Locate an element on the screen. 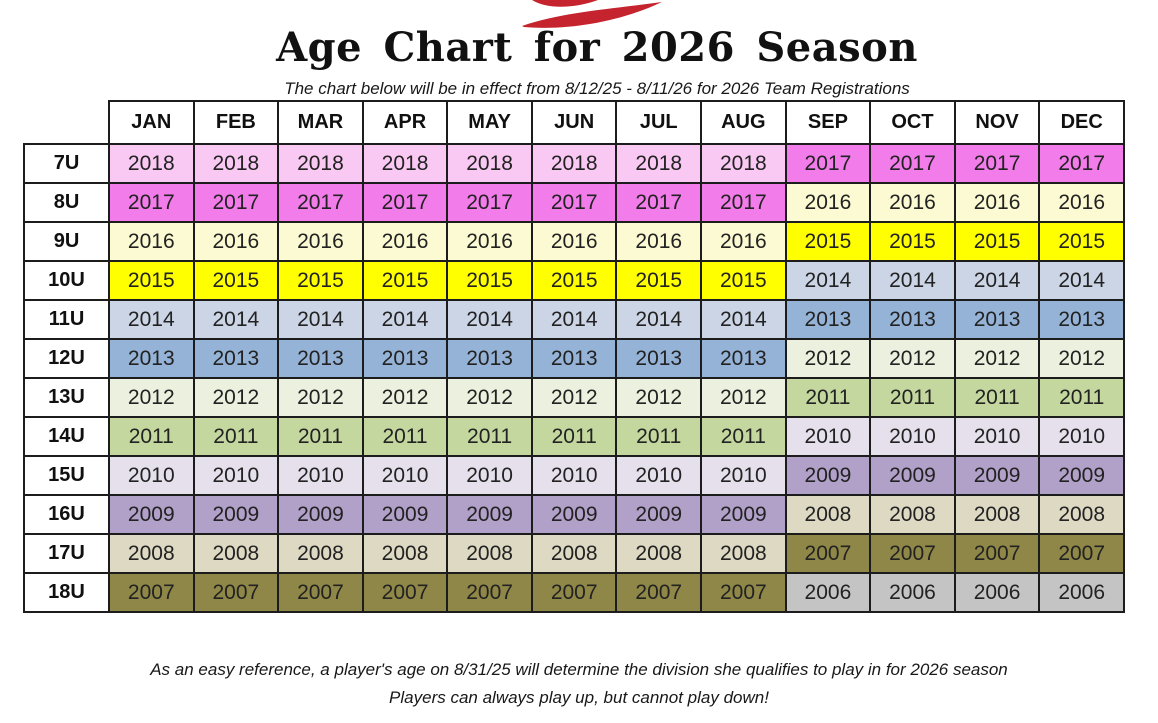  year-cell: 2006 is located at coordinates (828, 592).